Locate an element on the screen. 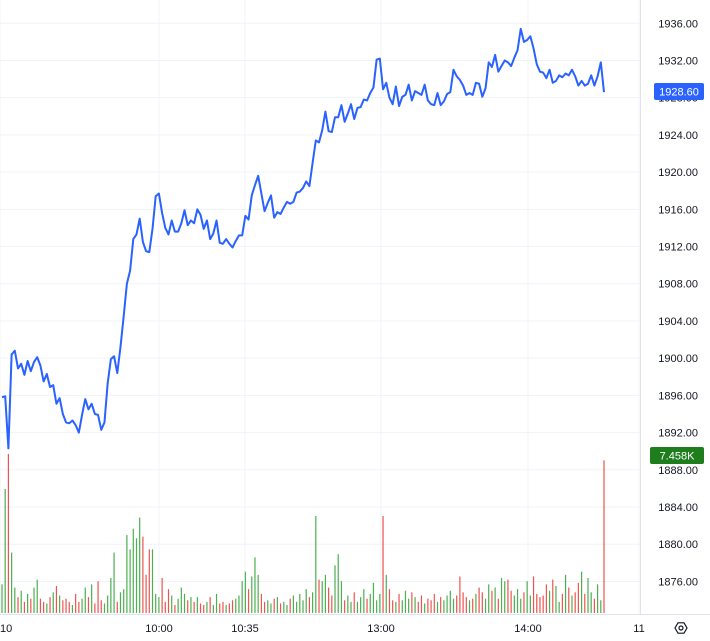 This screenshot has width=710, height=641. time-axis: 10 10:00 10:35 13:00 14:00 11 is located at coordinates (322, 629).